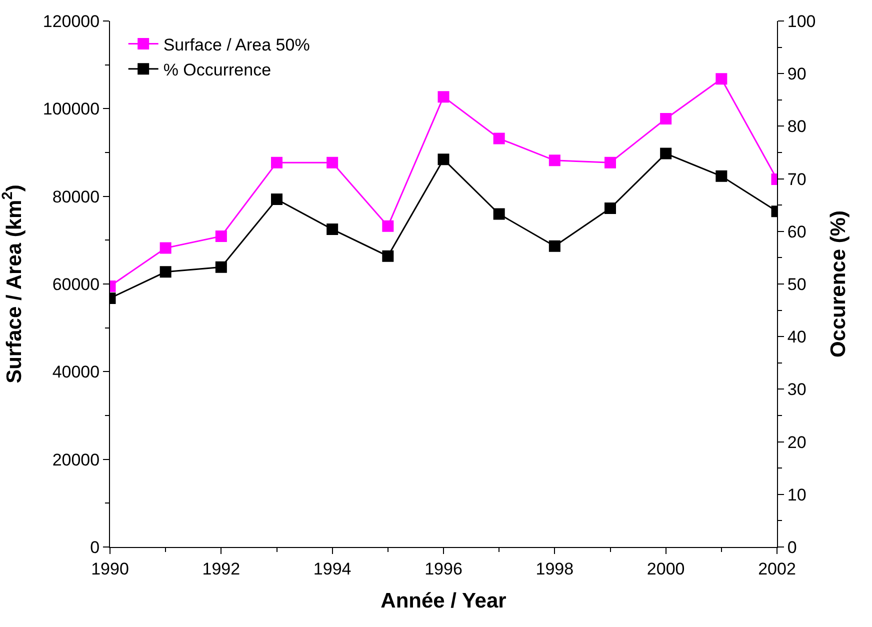 The image size is (872, 627). What do you see at coordinates (838, 284) in the screenshot?
I see `y2-axis-title: Occurence (%)` at bounding box center [838, 284].